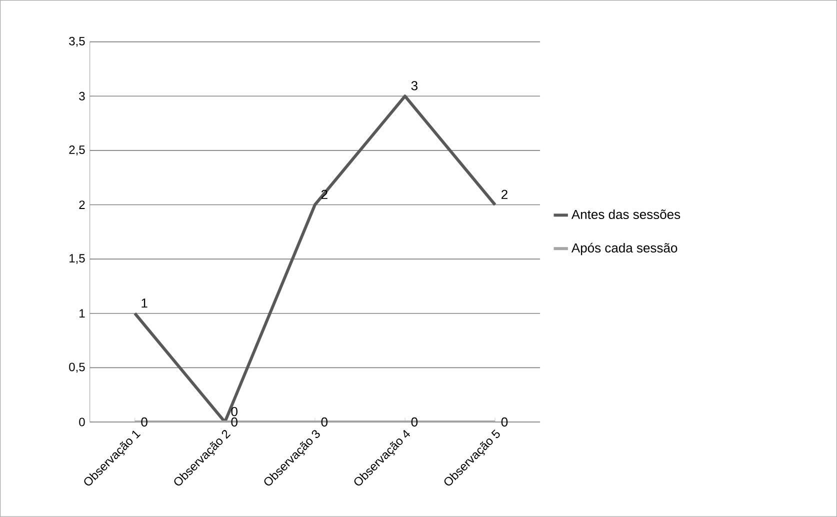 The height and width of the screenshot is (517, 837). I want to click on legend-label: Antes das sessões, so click(625, 215).